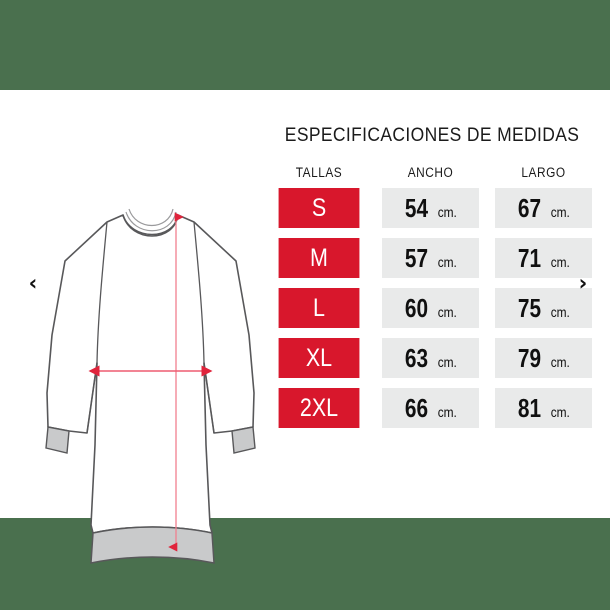 The width and height of the screenshot is (610, 610). Describe the element at coordinates (417, 408) in the screenshot. I see `ancho-value: 66` at that location.